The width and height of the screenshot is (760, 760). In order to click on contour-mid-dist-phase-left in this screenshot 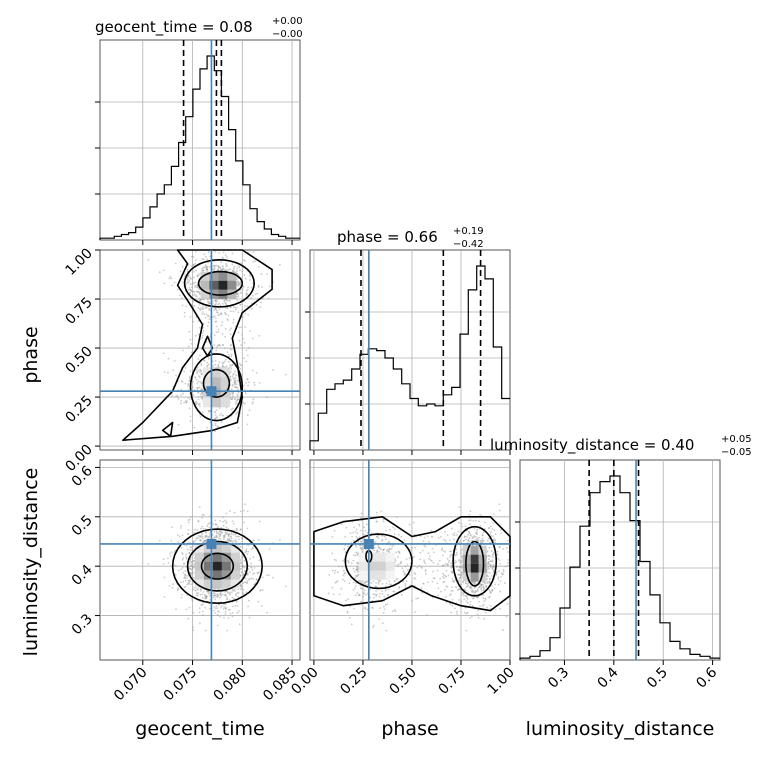, I will do `click(378, 561)`.